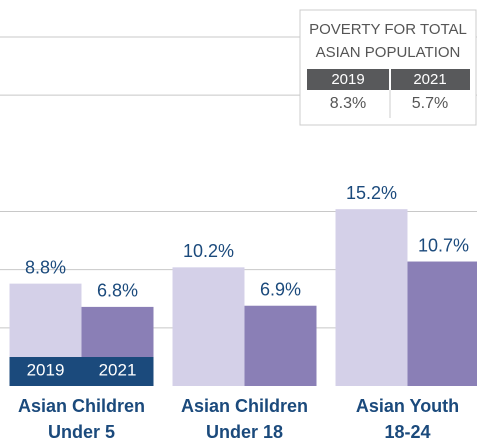  I want to click on value-label: 10.2%, so click(208, 251).